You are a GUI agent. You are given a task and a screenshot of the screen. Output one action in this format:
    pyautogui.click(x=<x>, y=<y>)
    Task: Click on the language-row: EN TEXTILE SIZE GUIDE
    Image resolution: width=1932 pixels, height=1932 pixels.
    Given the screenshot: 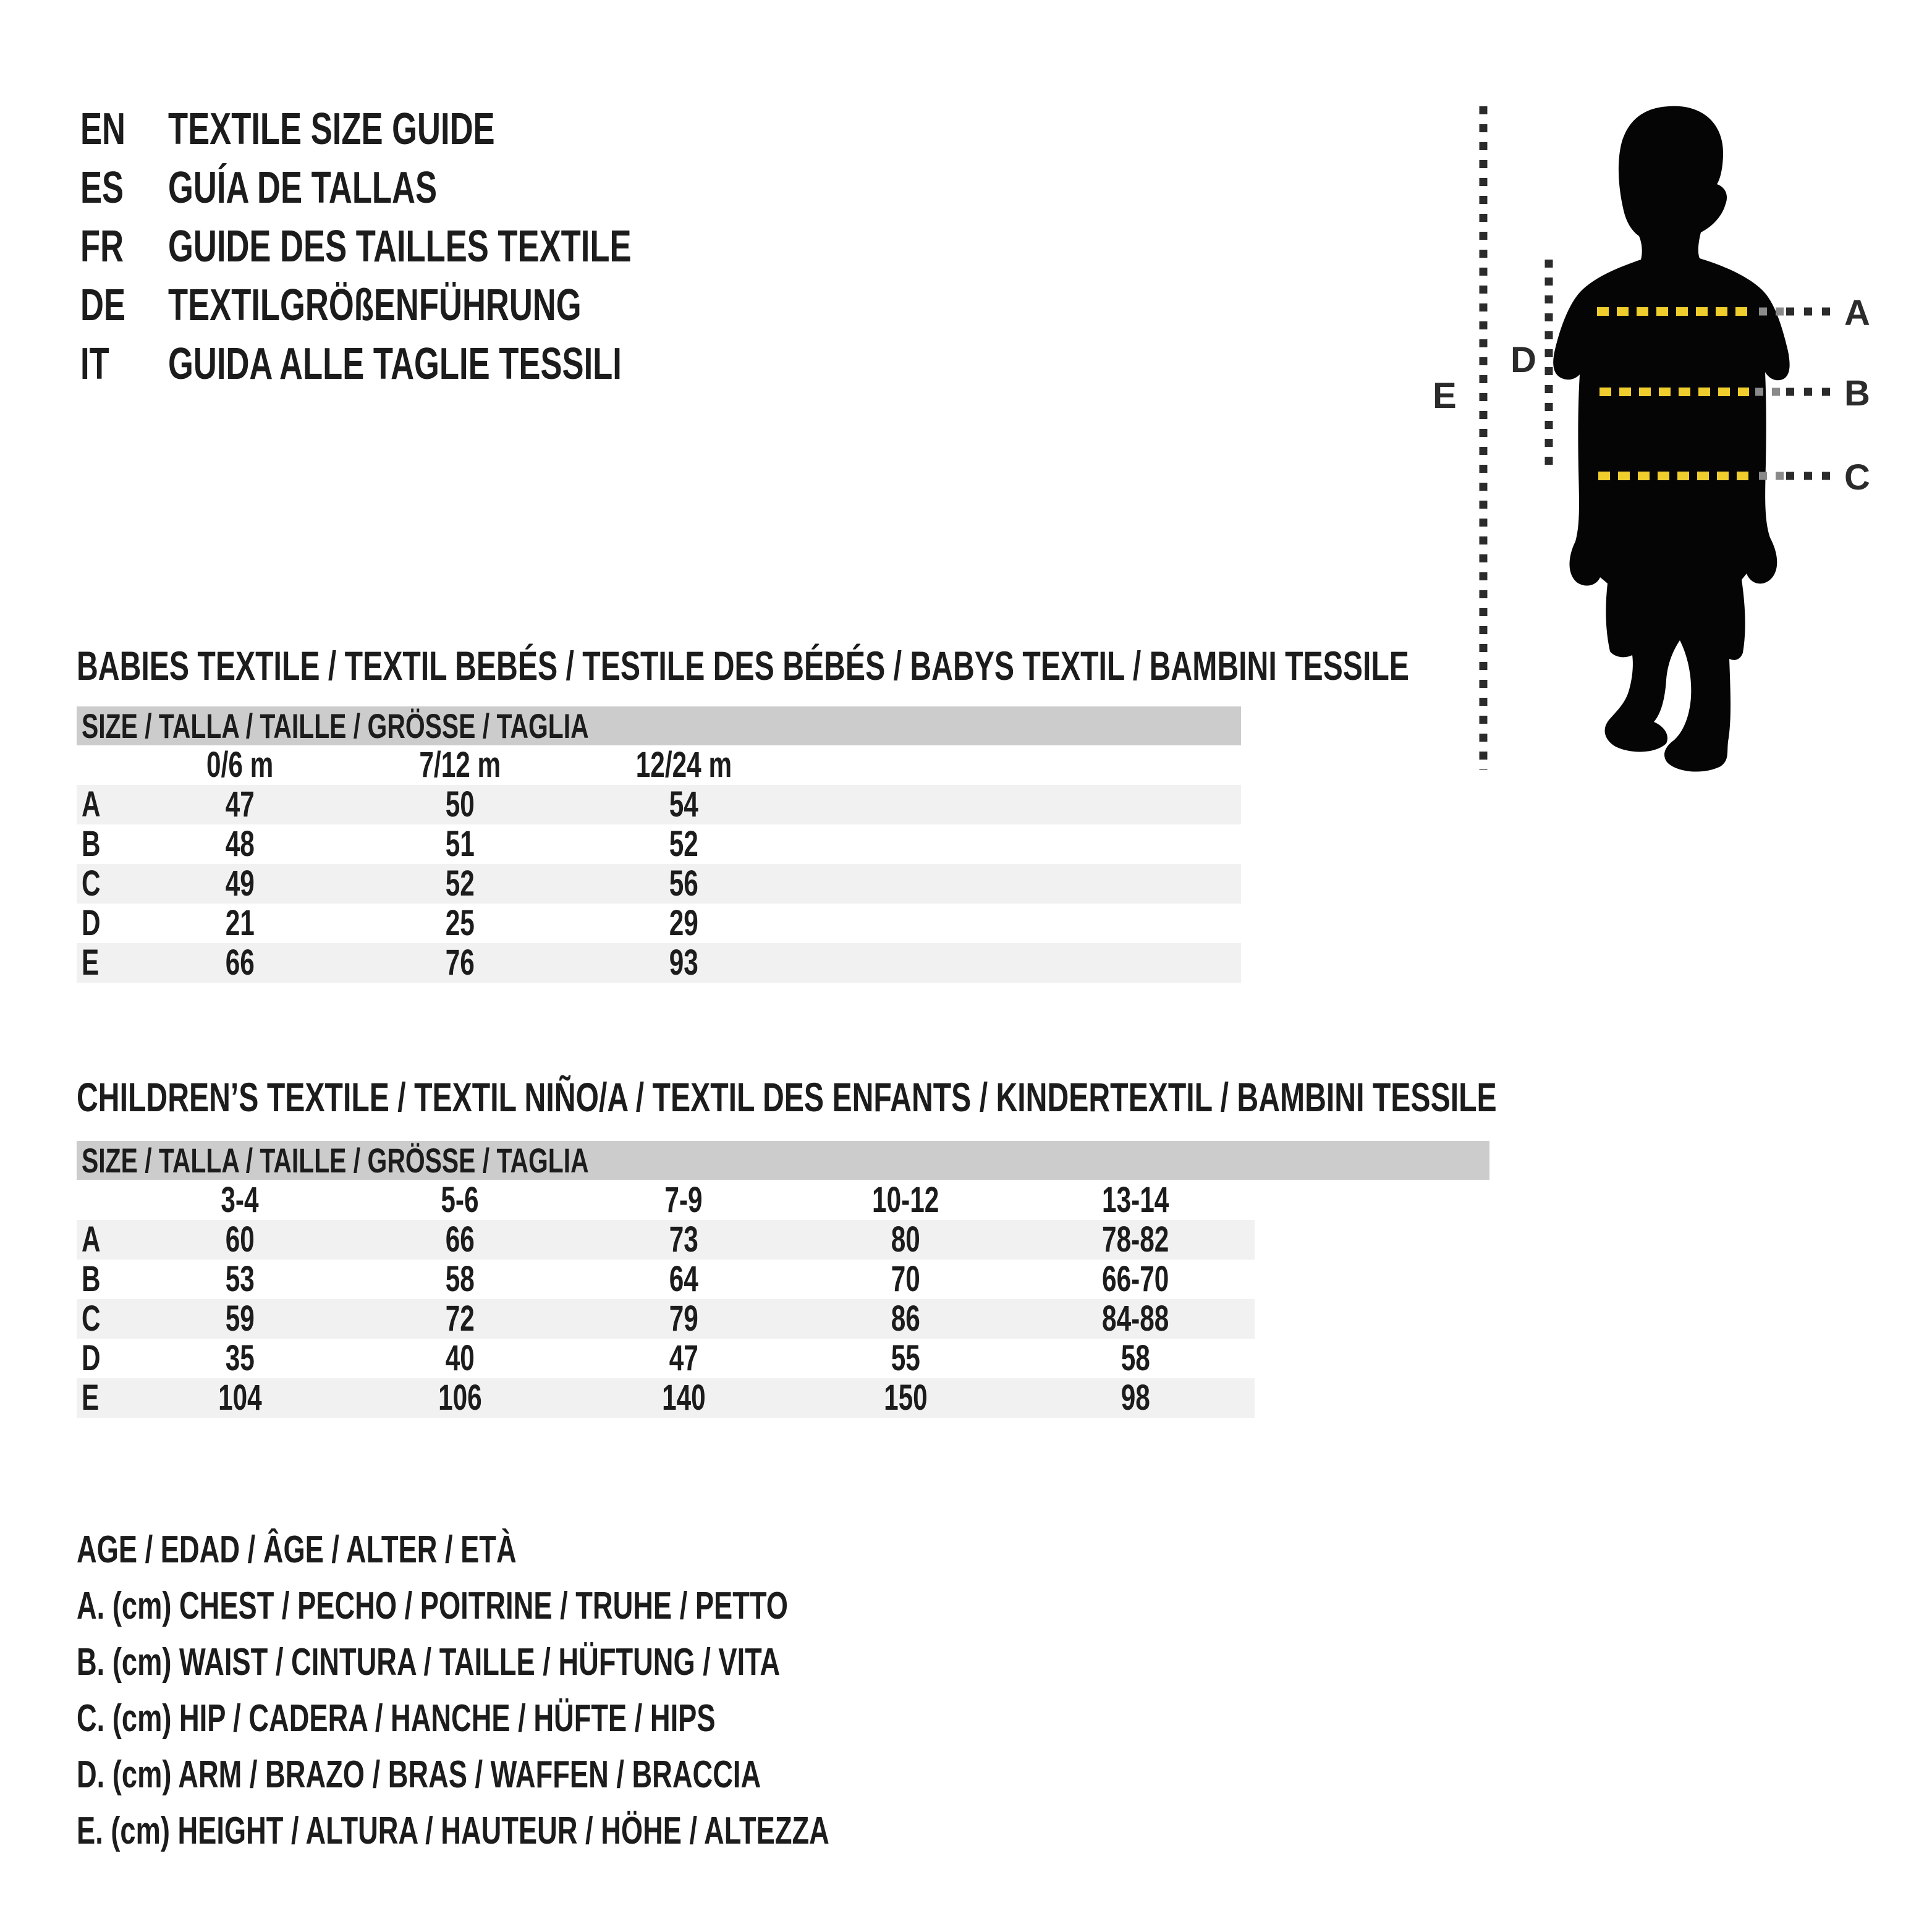 What is the action you would take?
    pyautogui.click(x=441, y=129)
    